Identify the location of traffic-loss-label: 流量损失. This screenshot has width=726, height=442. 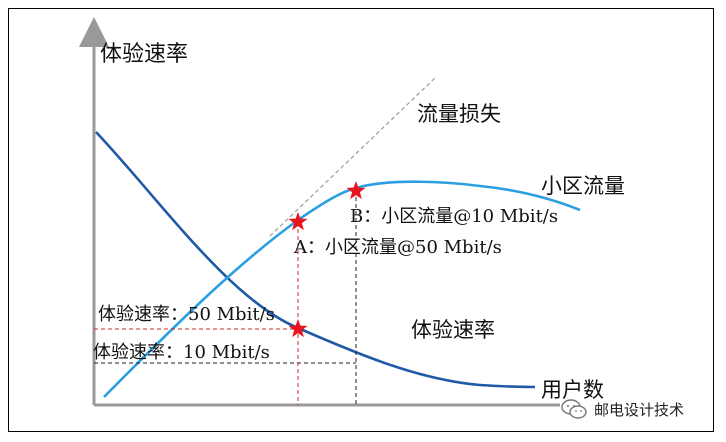
(459, 114).